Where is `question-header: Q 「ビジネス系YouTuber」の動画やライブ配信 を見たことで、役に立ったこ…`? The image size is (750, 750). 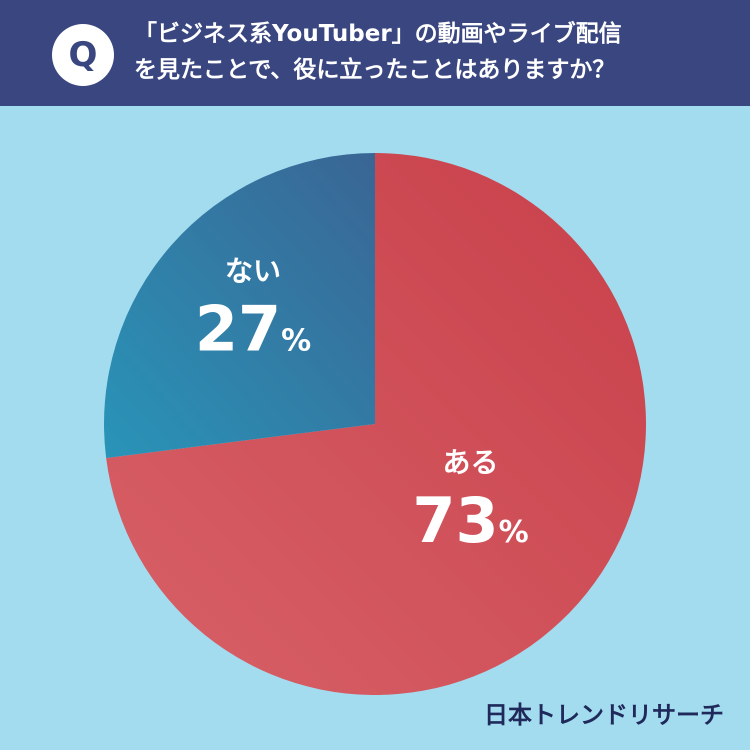 question-header: Q 「ビジネス系YouTuber」の動画やライブ配信 を見たことで、役に立ったこ… is located at coordinates (375, 53).